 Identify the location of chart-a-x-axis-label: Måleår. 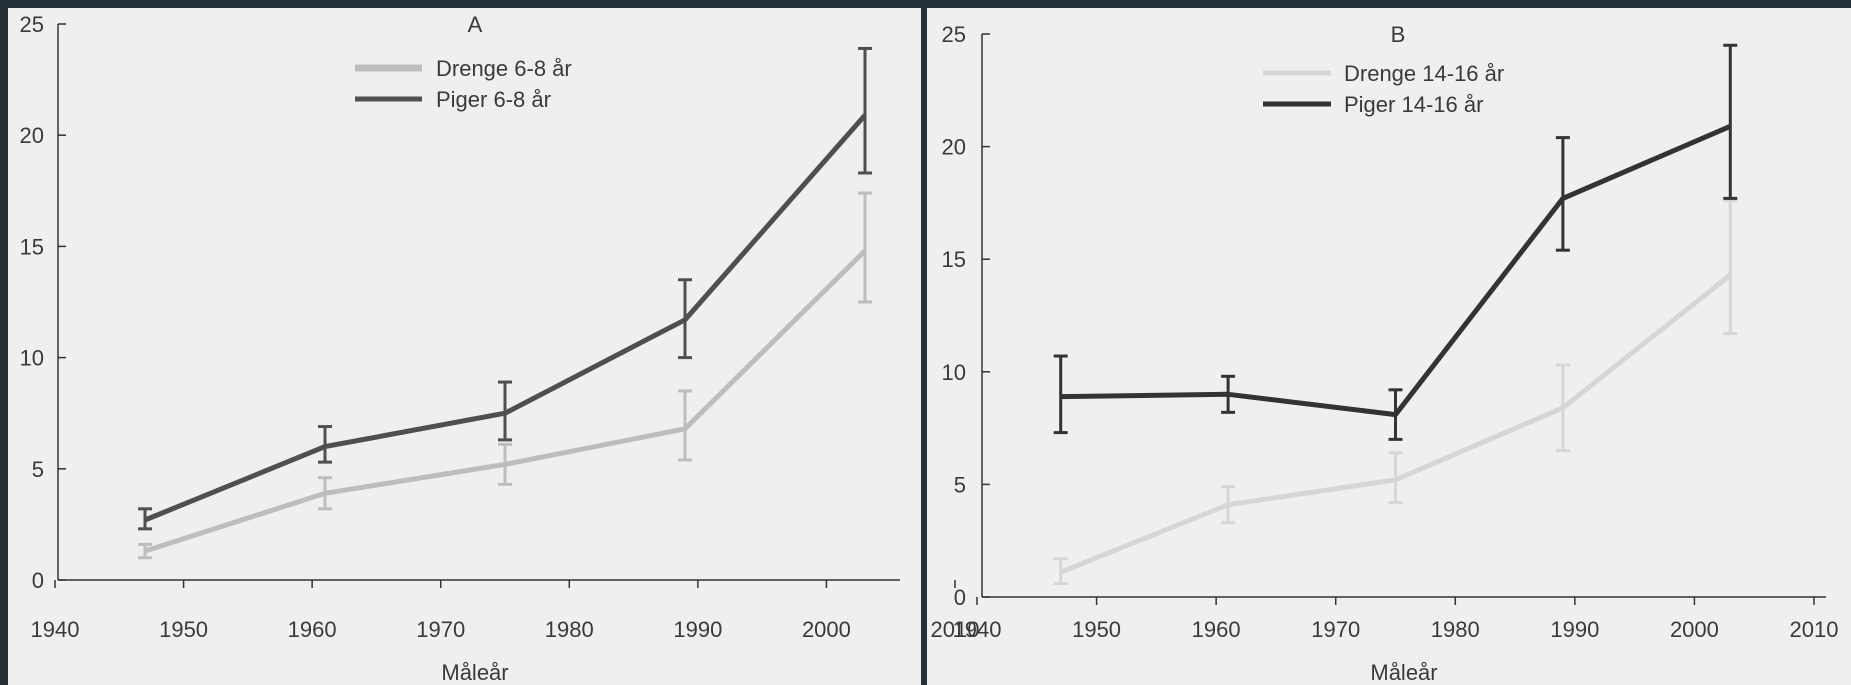
(474, 672).